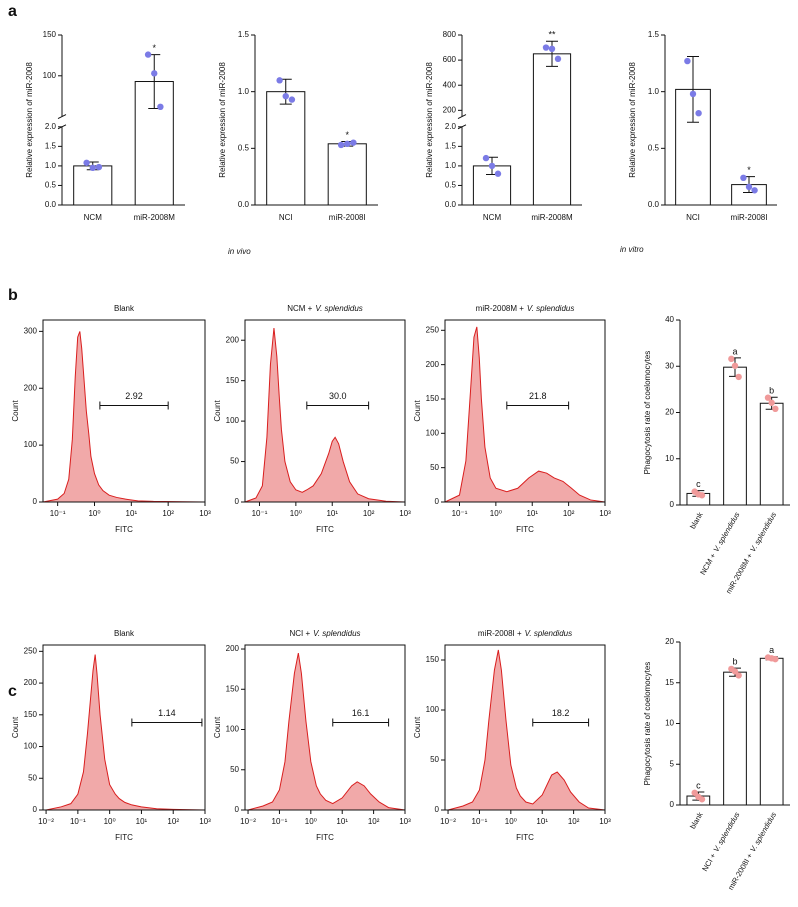  Describe the element at coordinates (296, 513) in the screenshot. I see `x-tick-label: 10⁰` at that location.